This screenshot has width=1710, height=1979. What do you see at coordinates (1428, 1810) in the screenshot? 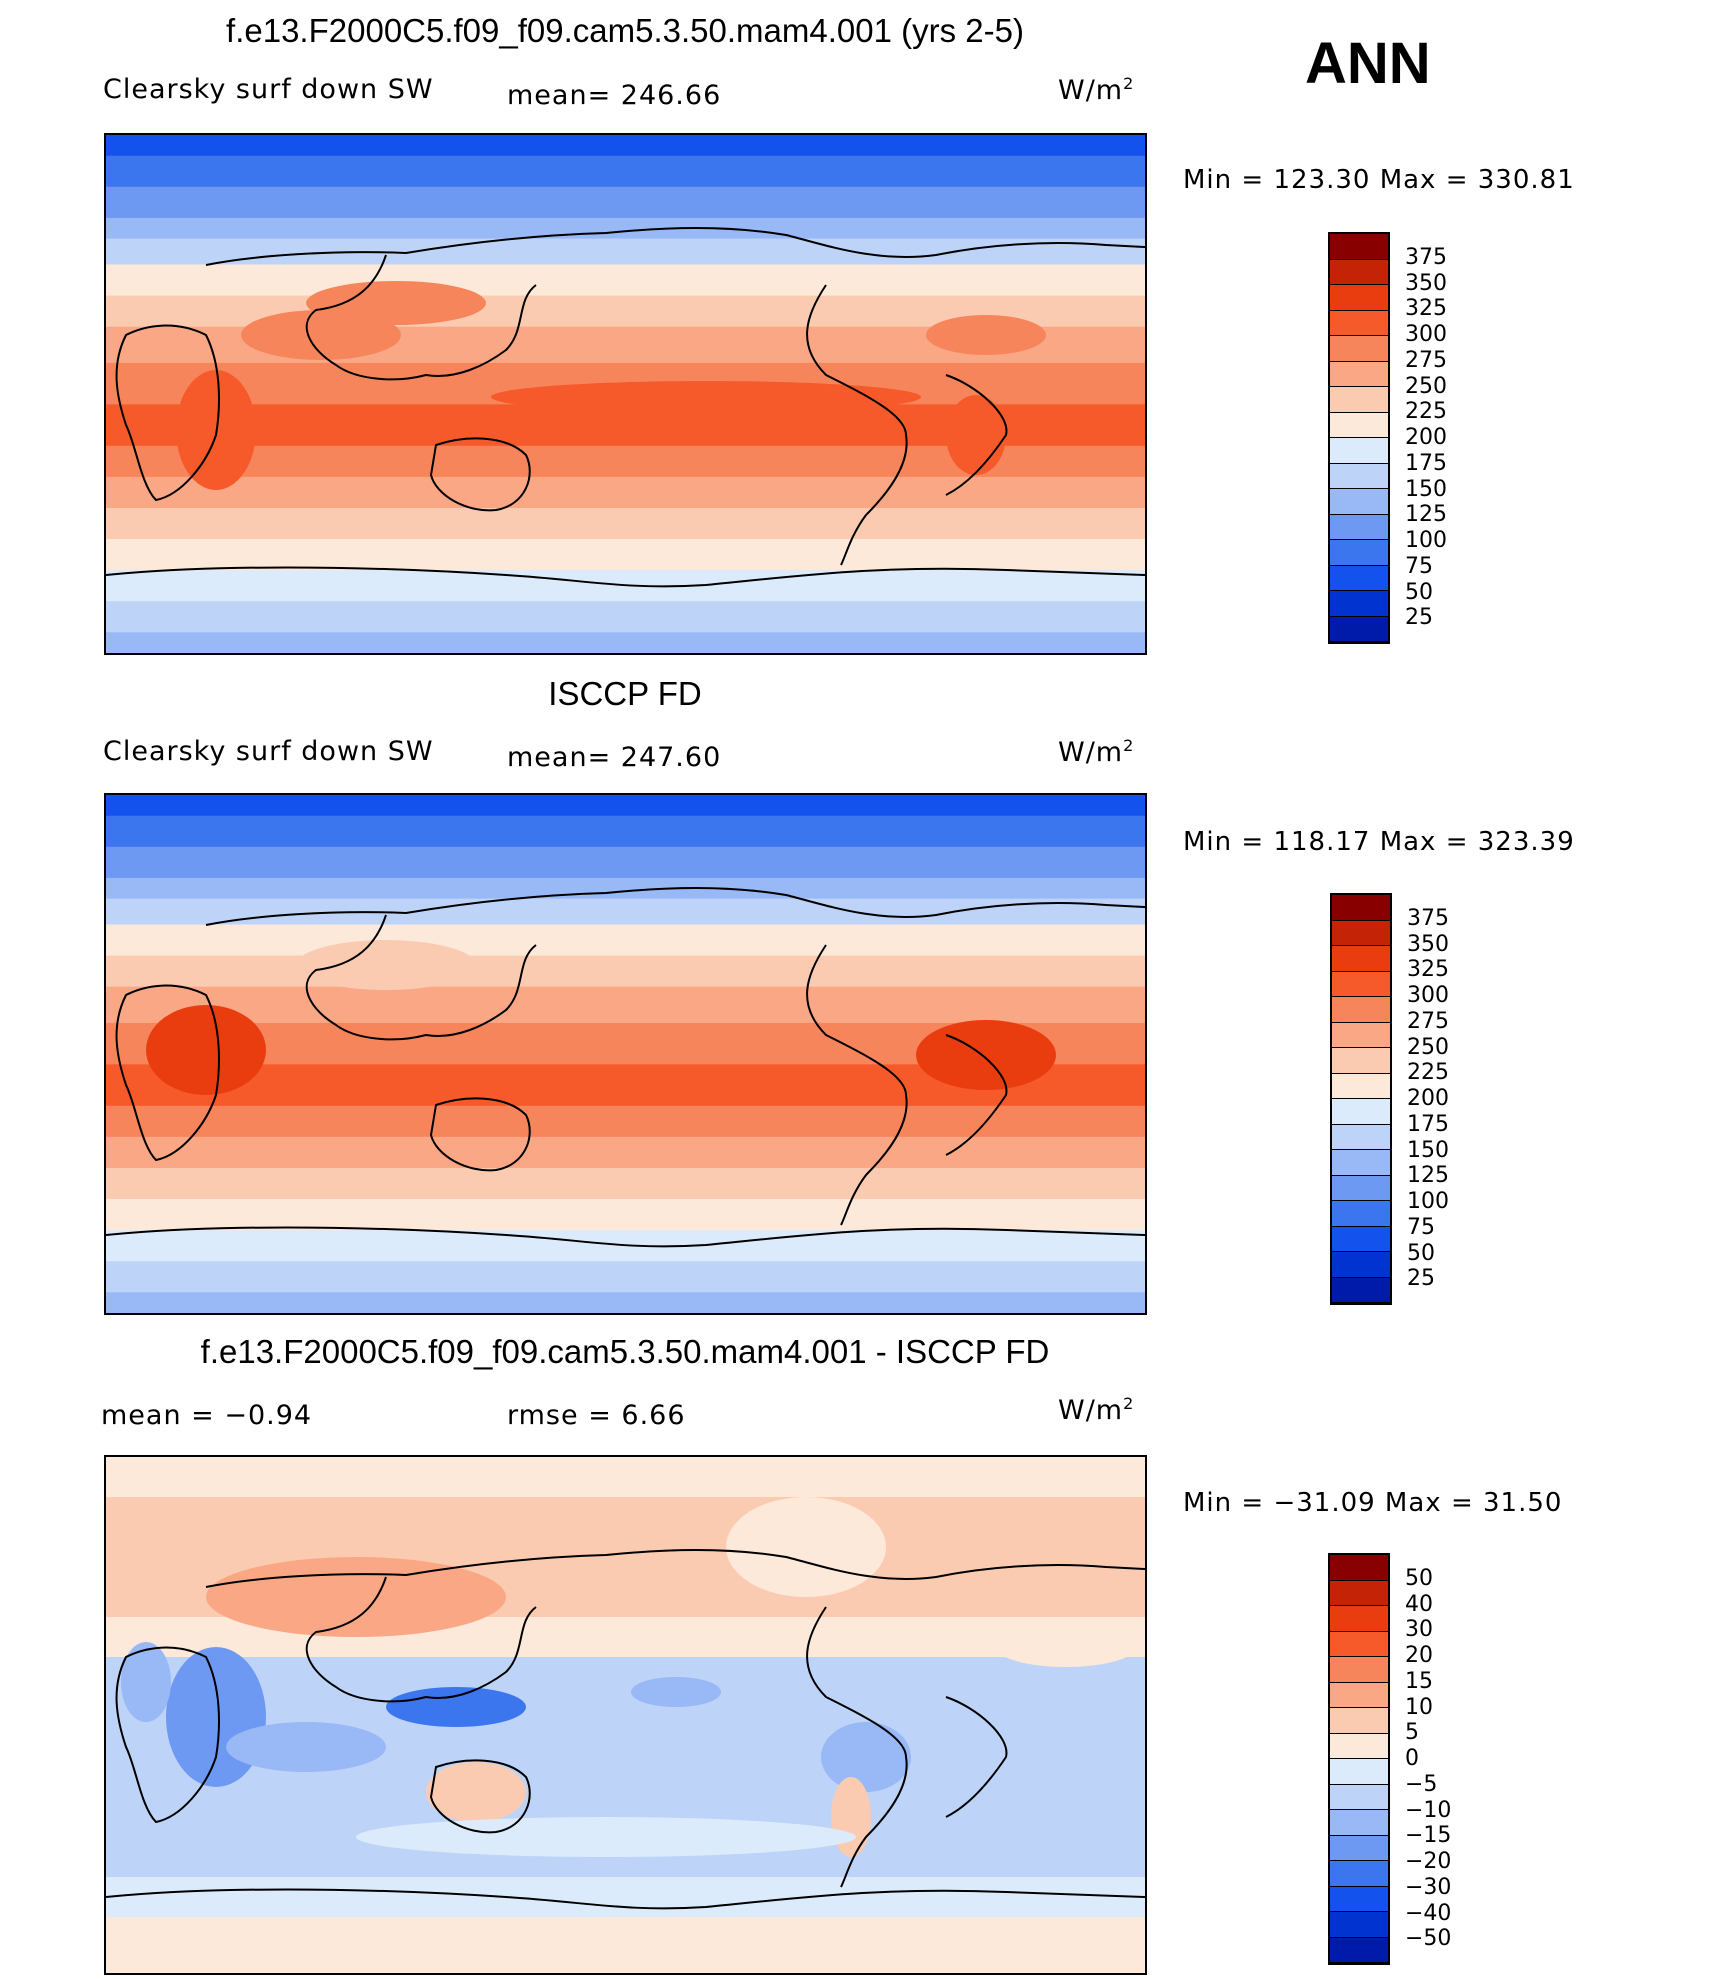
I see `colorbar-tick-label: −10` at bounding box center [1428, 1810].